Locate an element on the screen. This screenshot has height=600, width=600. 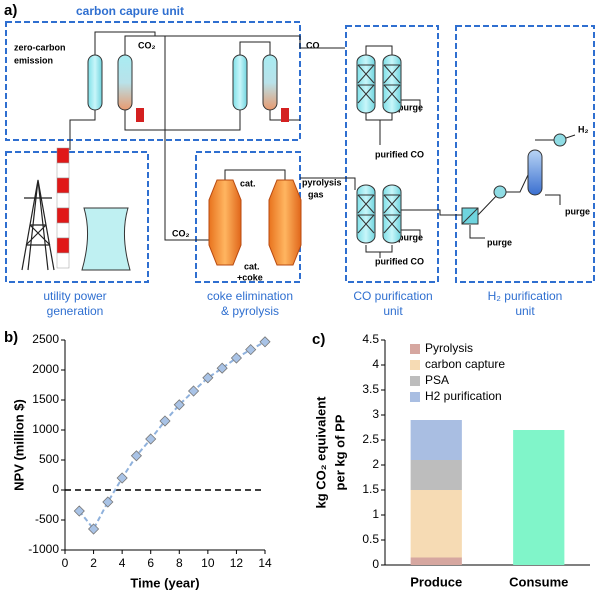
x-tick-label: 6 is located at coordinates (150, 563).